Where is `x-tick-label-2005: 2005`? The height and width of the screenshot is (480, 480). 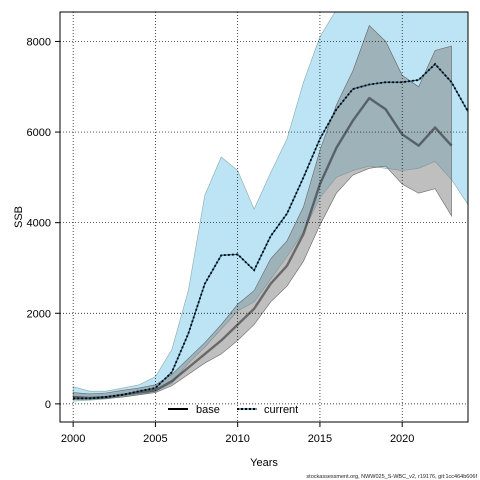 x-tick-label-2005: 2005 is located at coordinates (155, 439).